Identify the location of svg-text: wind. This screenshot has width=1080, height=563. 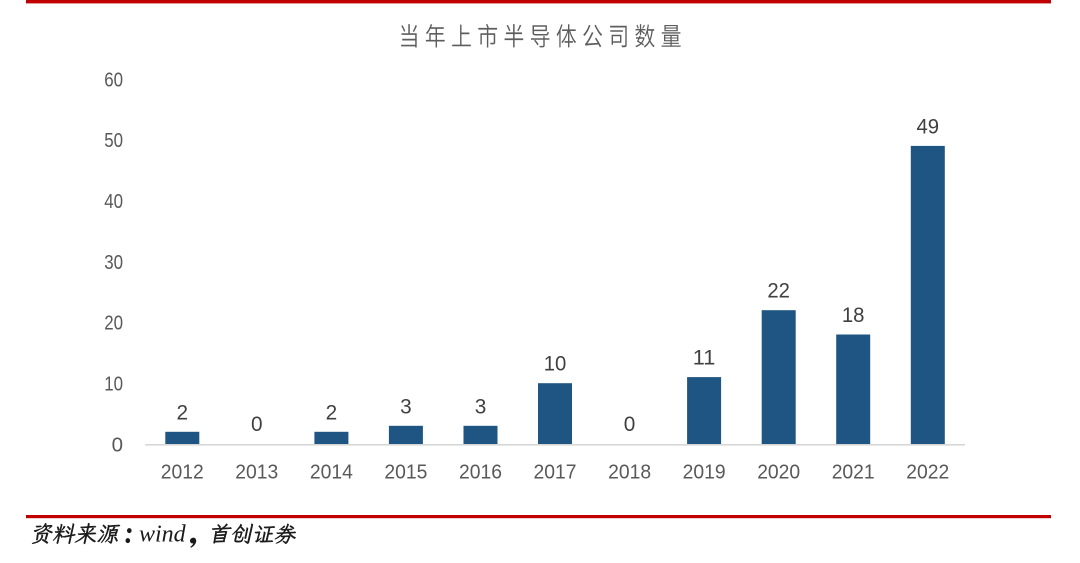
(163, 535).